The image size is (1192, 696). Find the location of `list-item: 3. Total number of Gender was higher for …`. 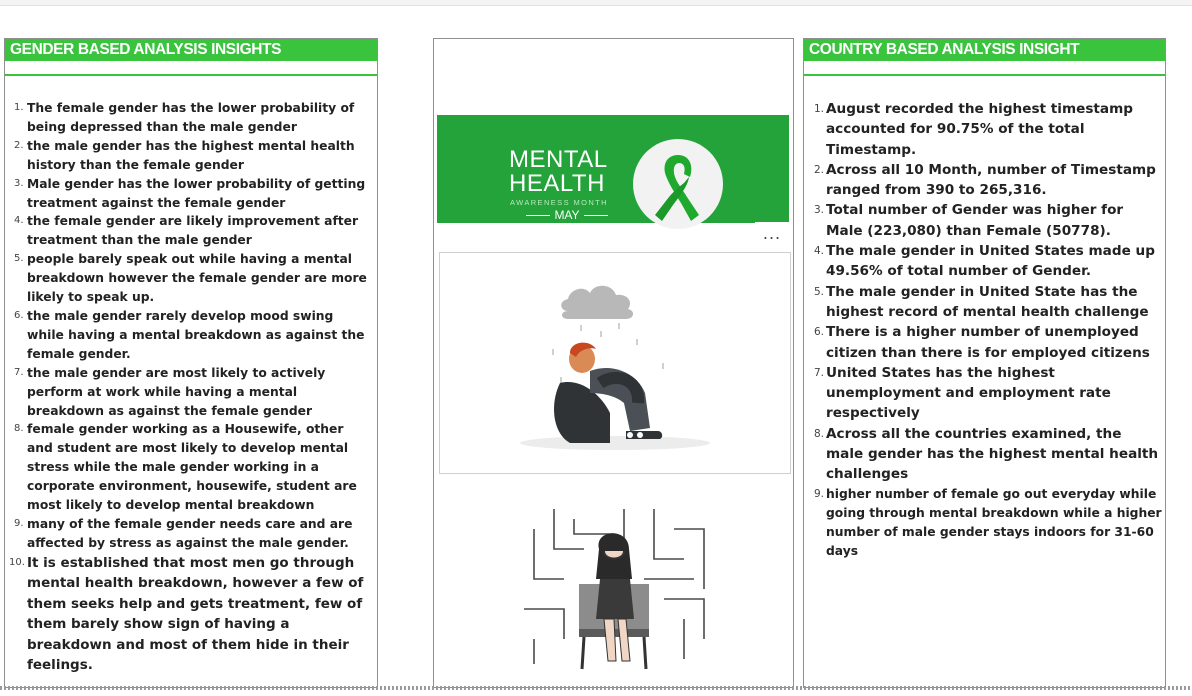

list-item: 3. Total number of Gender was higher for … is located at coordinates (969, 220).